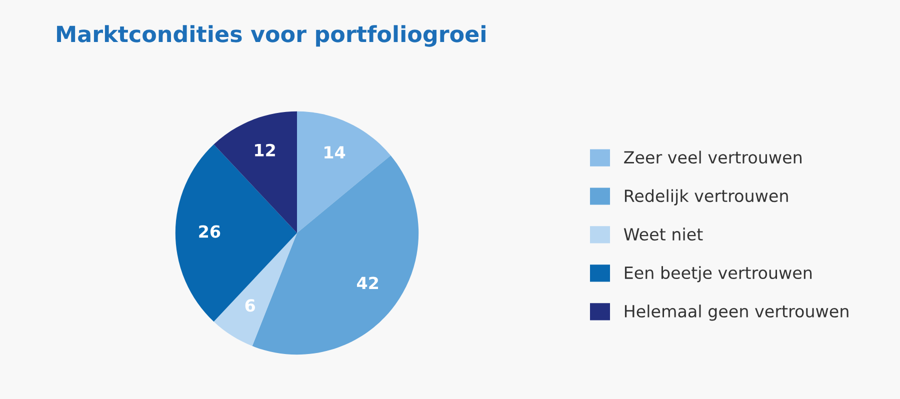 Image resolution: width=900 pixels, height=399 pixels. I want to click on data-label: 6, so click(250, 305).